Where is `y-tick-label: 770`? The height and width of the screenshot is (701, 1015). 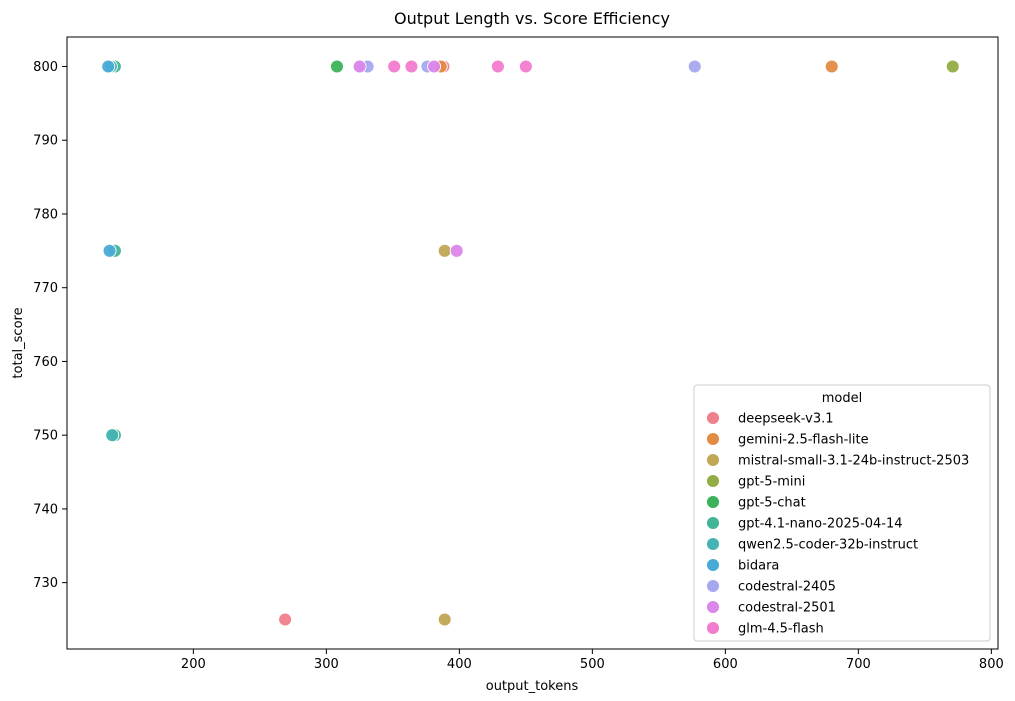 y-tick-label: 770 is located at coordinates (45, 288).